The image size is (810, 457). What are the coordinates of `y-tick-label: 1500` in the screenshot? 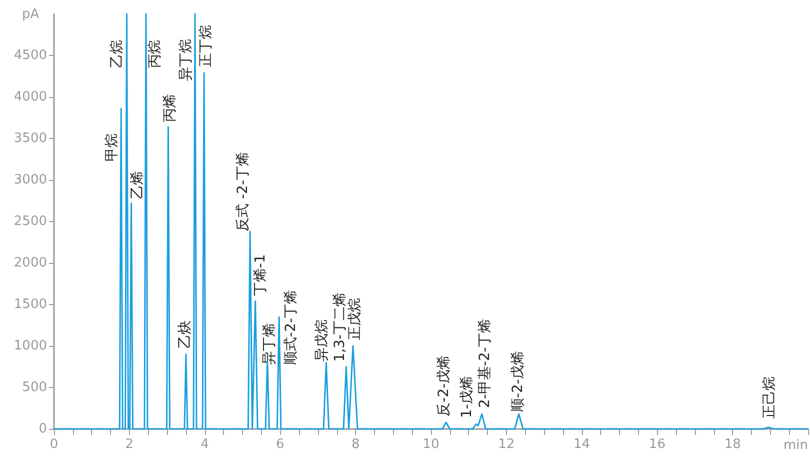 It's located at (30, 304).